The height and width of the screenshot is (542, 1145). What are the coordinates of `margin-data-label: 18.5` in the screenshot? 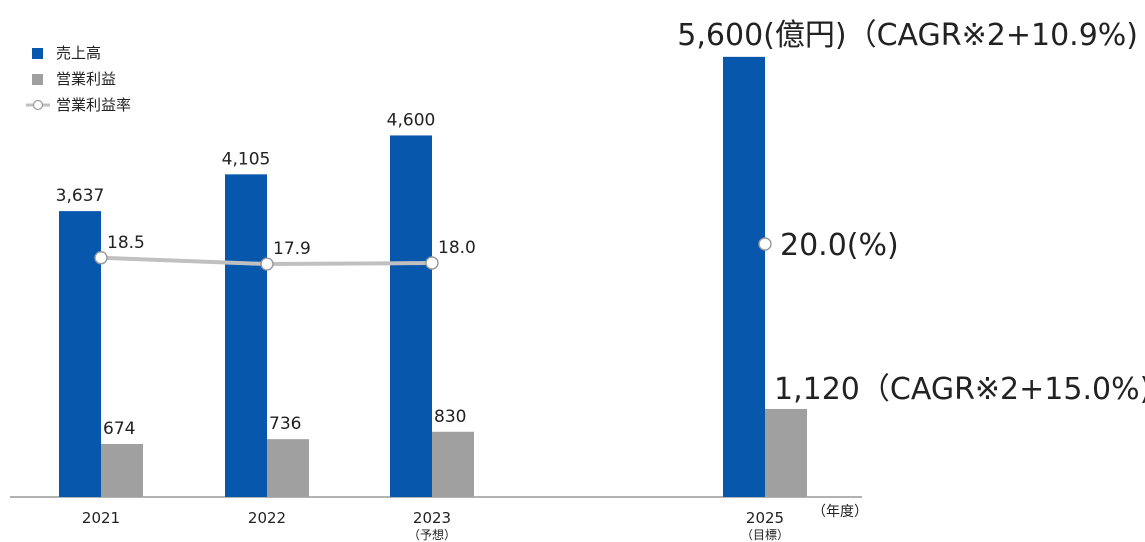 It's located at (126, 243).